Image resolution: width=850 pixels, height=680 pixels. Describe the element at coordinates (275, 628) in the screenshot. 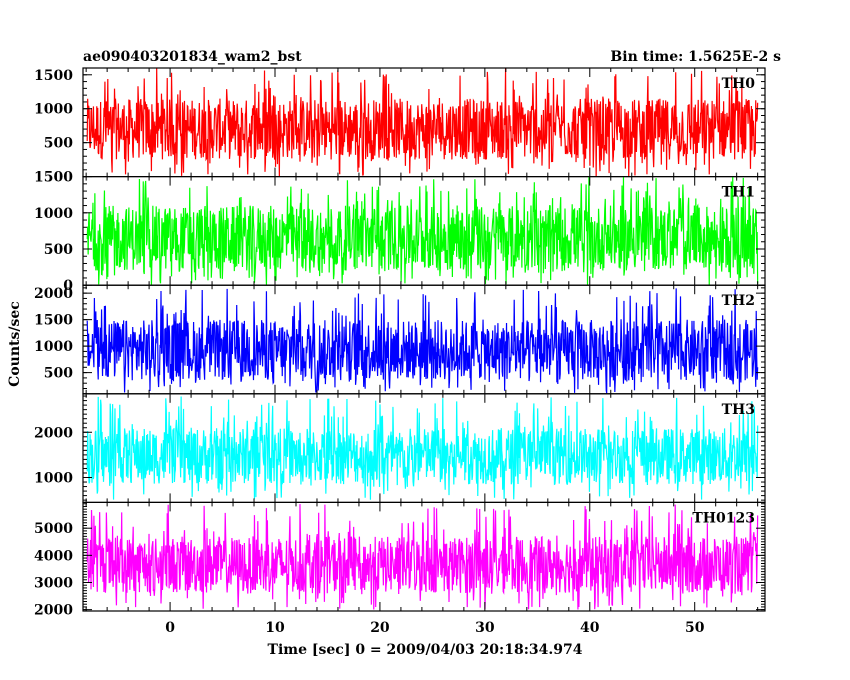

I see `x-tick-label: 10` at that location.